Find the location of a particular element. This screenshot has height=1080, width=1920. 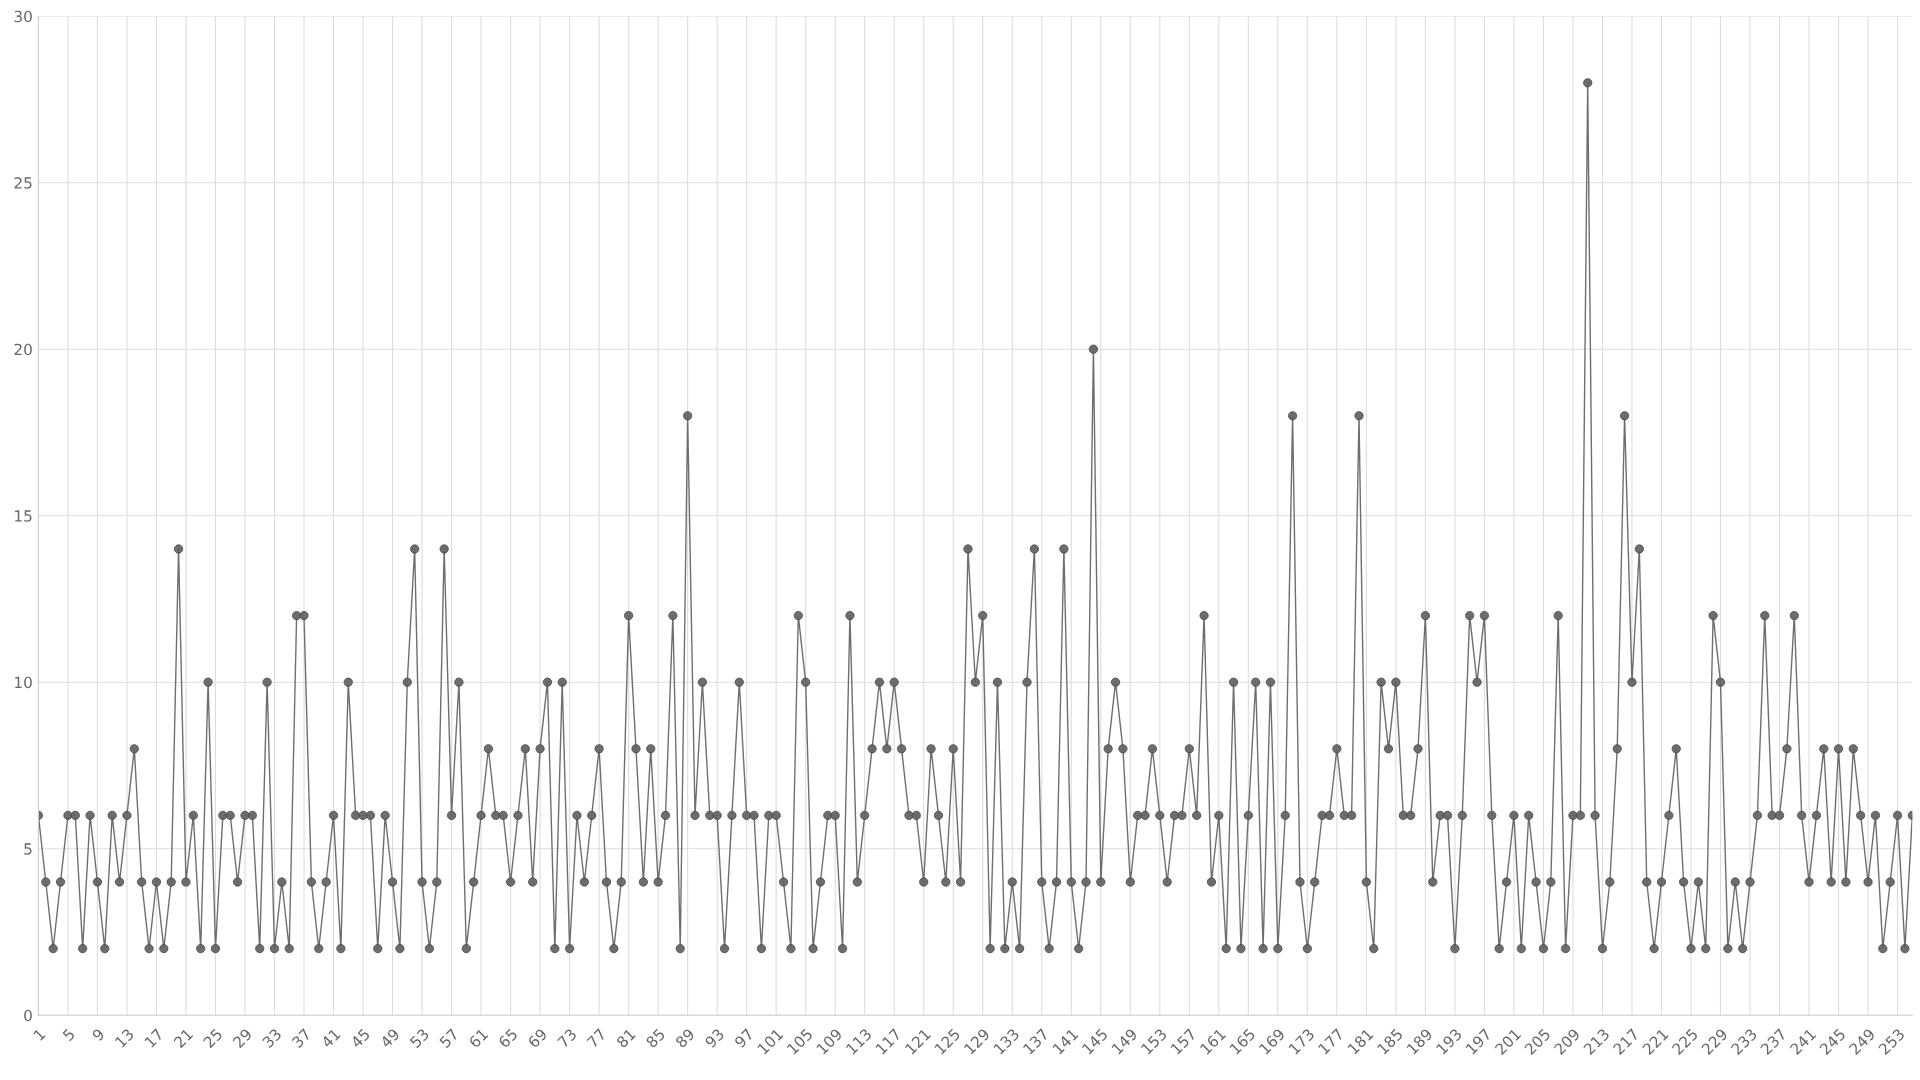

x-tick-label: 45 is located at coordinates (360, 1038).